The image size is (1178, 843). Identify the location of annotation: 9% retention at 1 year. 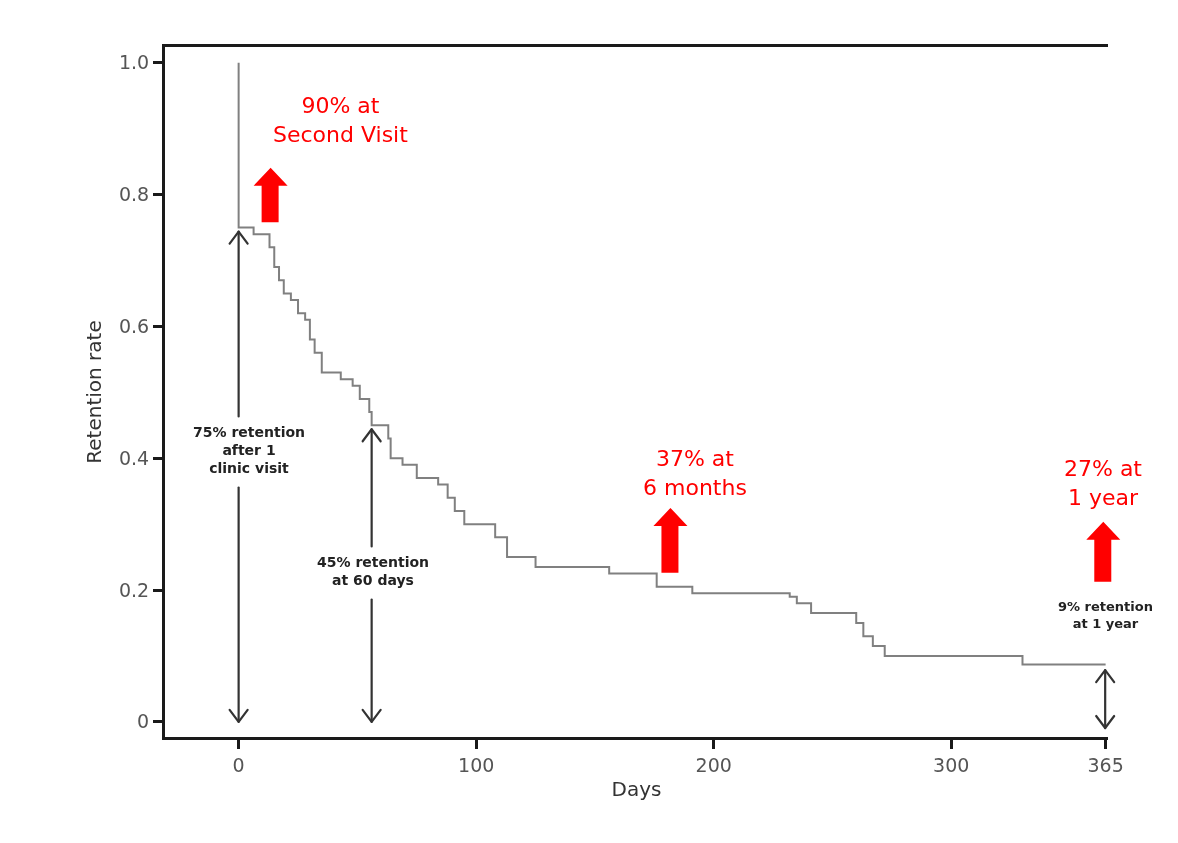
(1105, 615).